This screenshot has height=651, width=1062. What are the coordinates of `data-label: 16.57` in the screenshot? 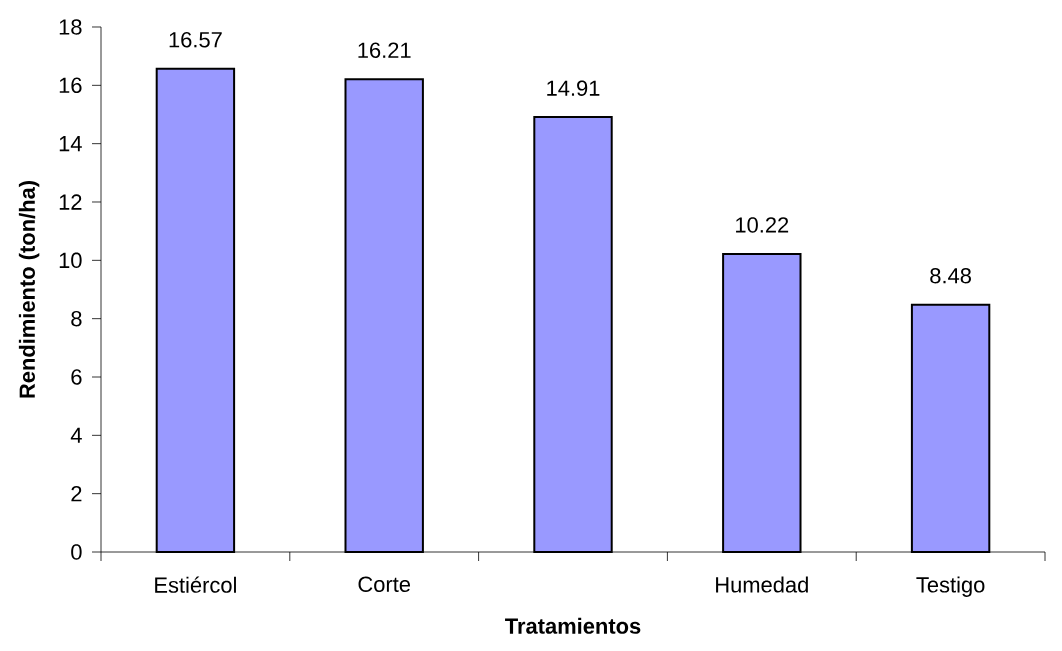 It's located at (195, 39).